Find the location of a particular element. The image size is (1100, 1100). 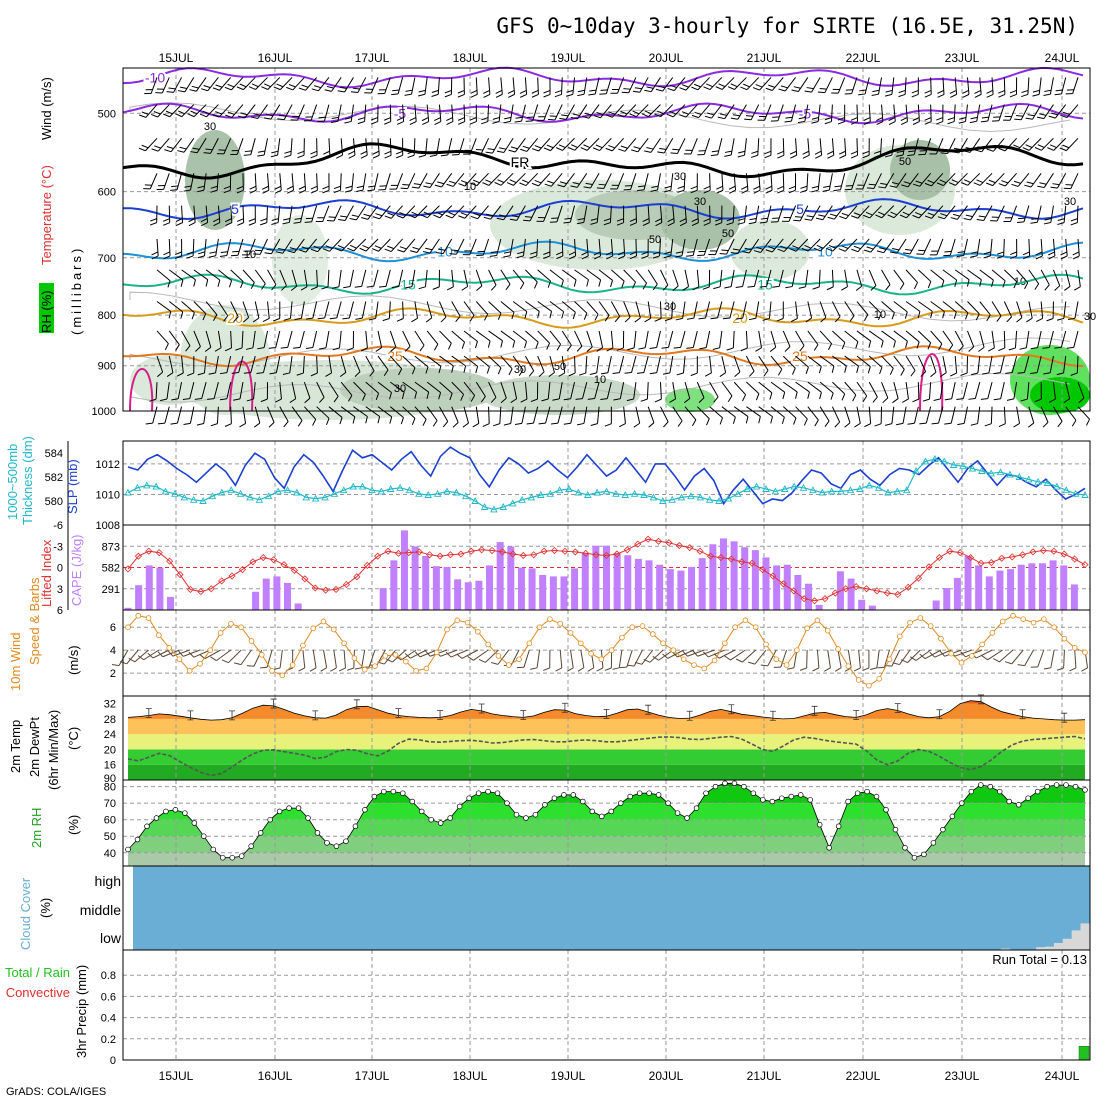

thickness-line is located at coordinates (606, 484).